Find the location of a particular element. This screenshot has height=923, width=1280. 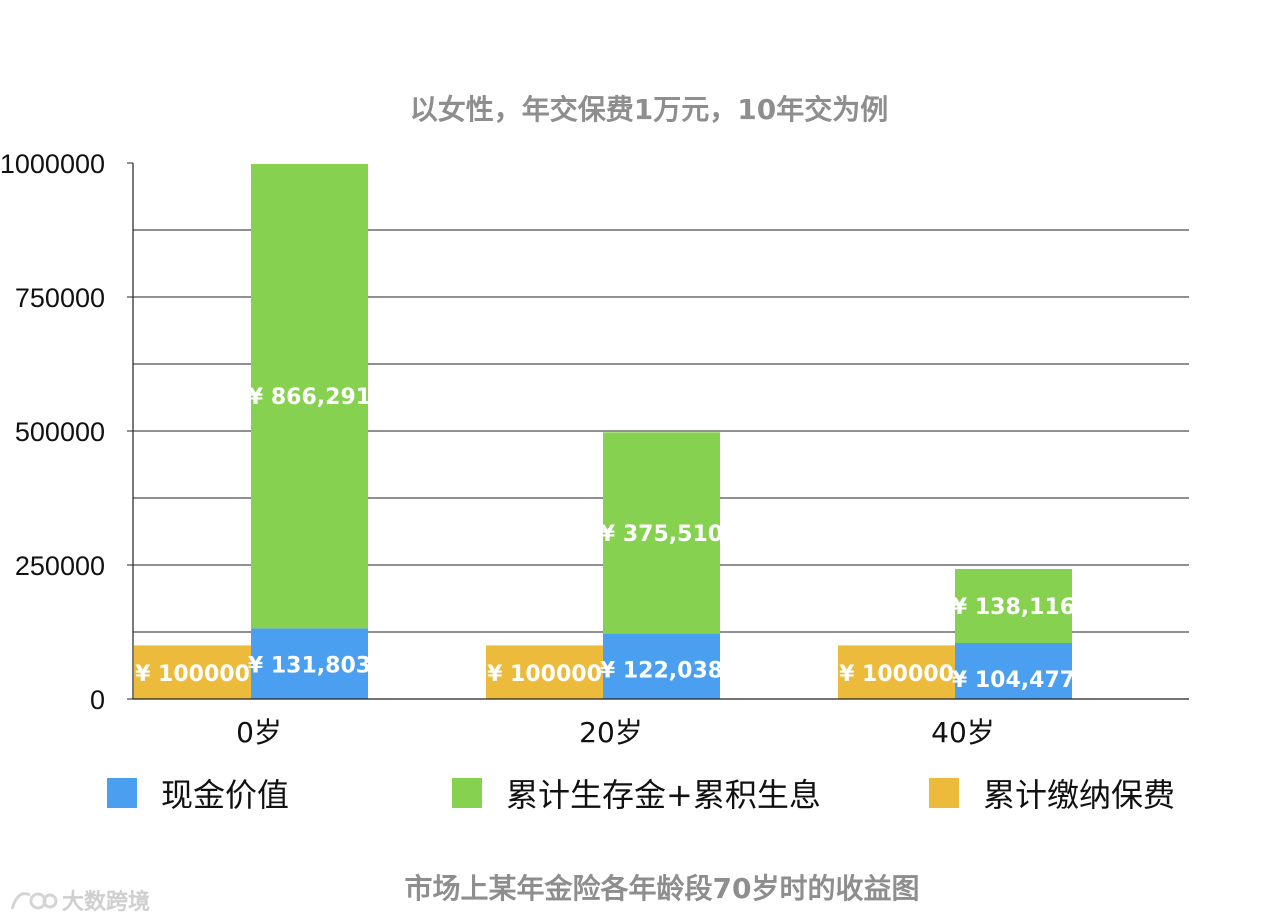

data-label-survival-benefit: ¥ 138,116 is located at coordinates (1013, 607).